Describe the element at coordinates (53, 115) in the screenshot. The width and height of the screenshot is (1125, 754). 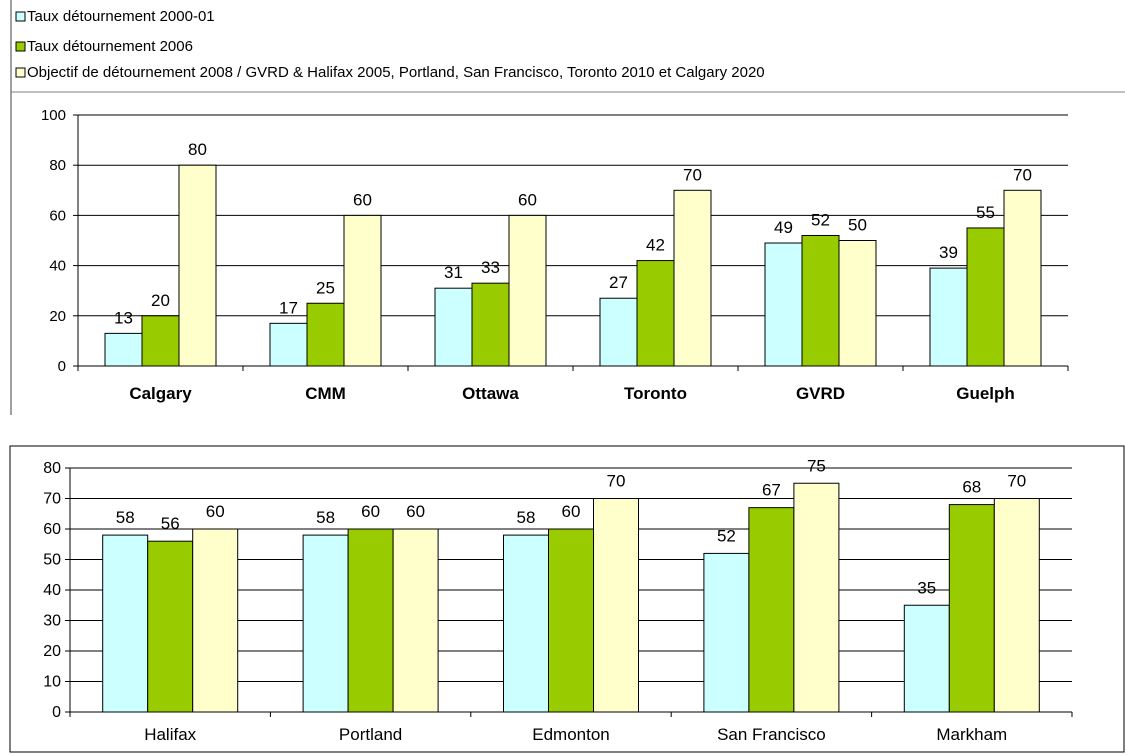
I see `y-tick-label: 100` at that location.